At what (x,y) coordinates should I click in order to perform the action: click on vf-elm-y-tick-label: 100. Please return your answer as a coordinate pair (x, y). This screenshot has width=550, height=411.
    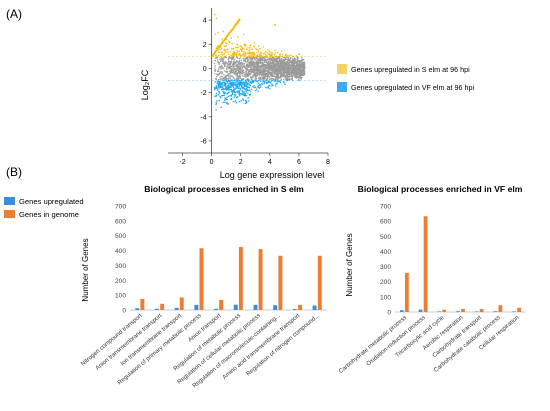
    Looking at the image, I should click on (385, 297).